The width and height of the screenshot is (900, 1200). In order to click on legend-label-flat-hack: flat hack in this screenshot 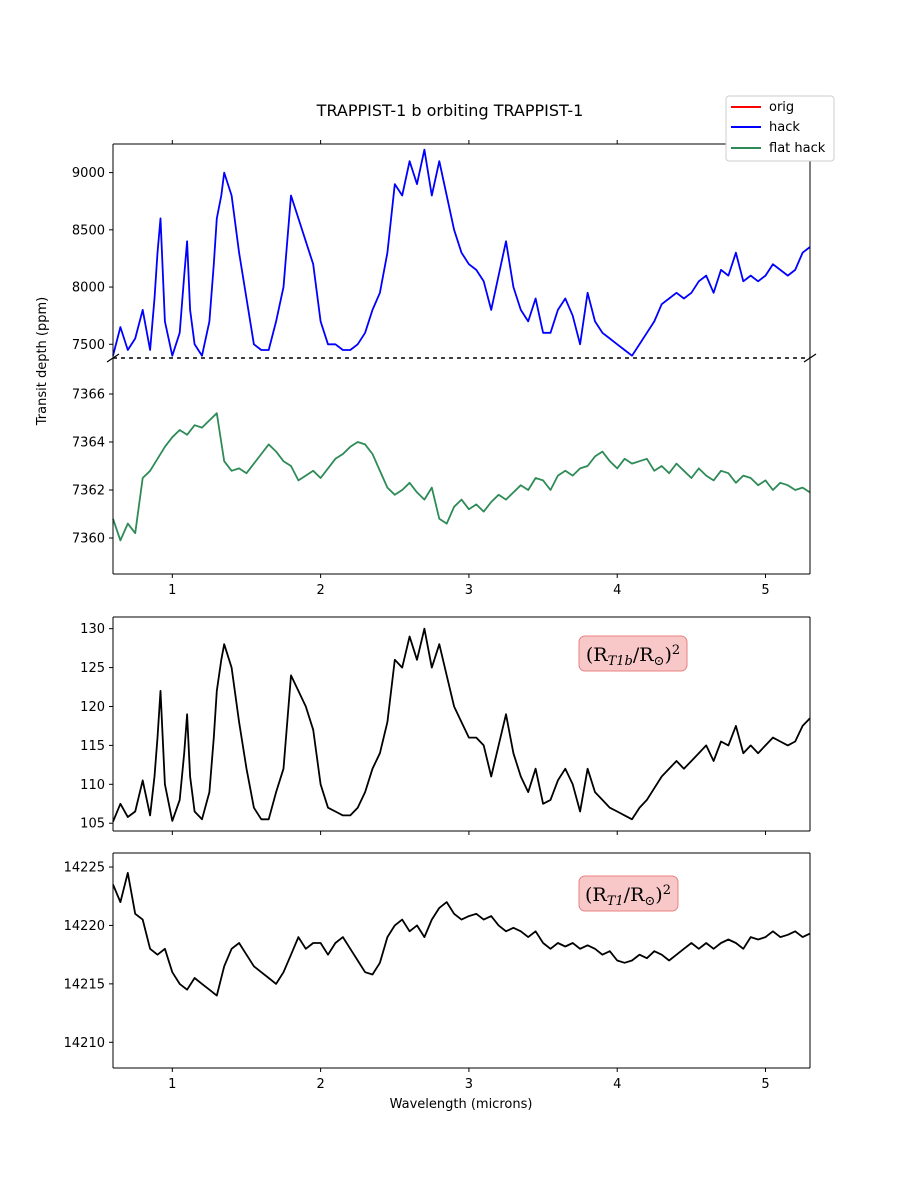, I will do `click(797, 148)`.